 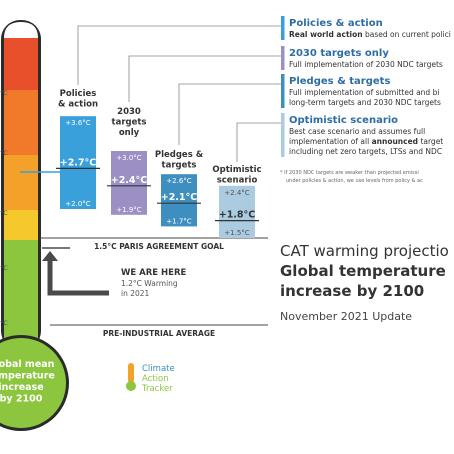 What do you see at coordinates (236, 193) in the screenshot?
I see `high-value-label: +2.4°C` at bounding box center [236, 193].